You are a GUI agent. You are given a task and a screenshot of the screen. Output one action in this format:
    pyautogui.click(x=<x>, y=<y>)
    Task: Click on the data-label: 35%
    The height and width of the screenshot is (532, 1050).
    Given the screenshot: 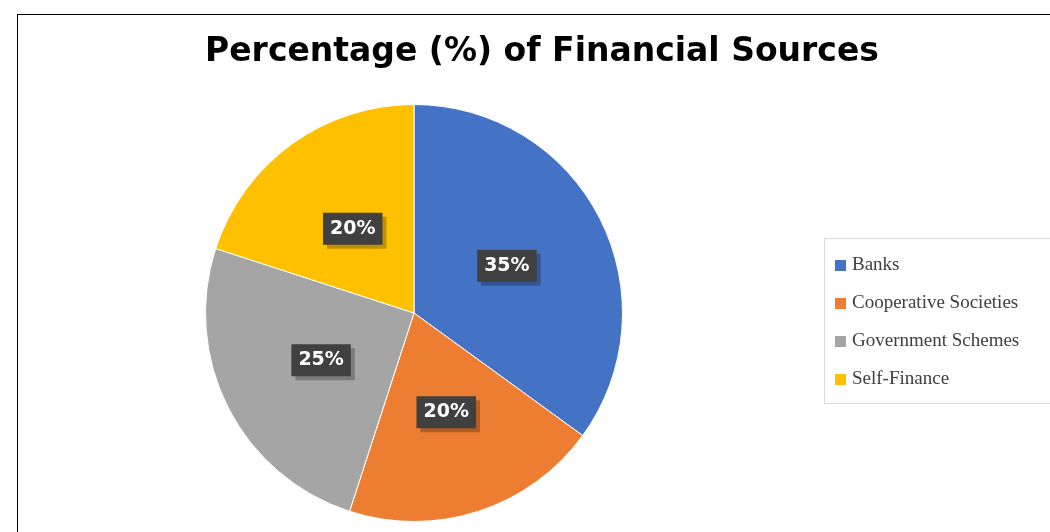 What is the action you would take?
    pyautogui.click(x=507, y=263)
    